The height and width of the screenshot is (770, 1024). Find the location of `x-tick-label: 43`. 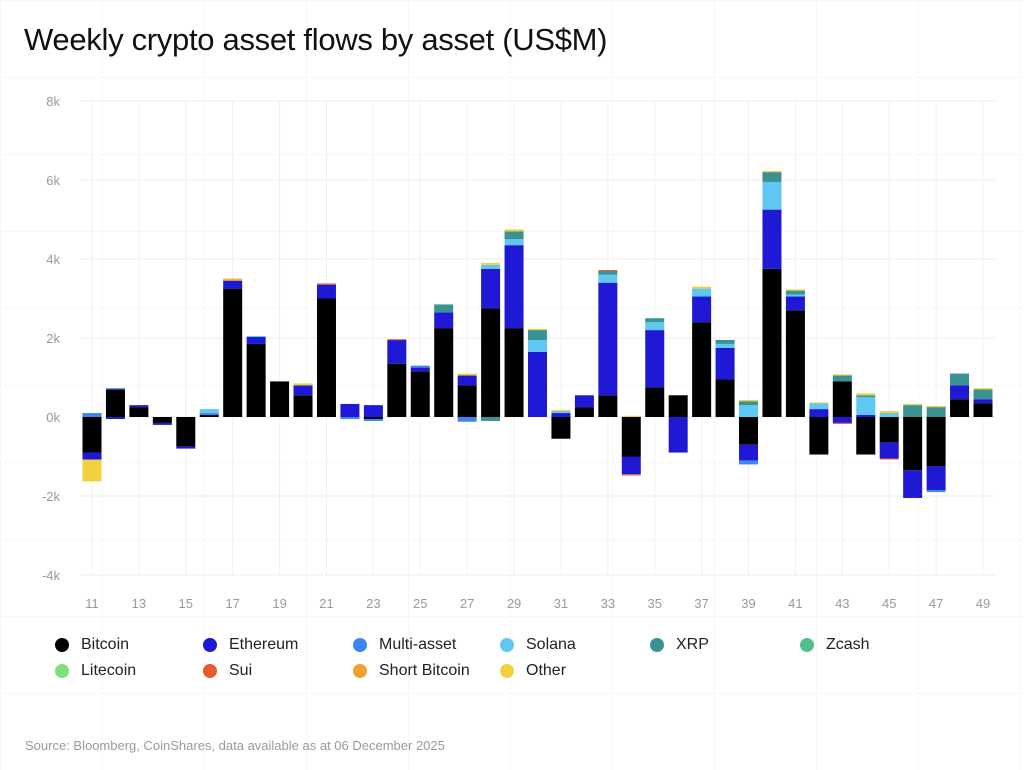

x-tick-label: 43 is located at coordinates (842, 603).